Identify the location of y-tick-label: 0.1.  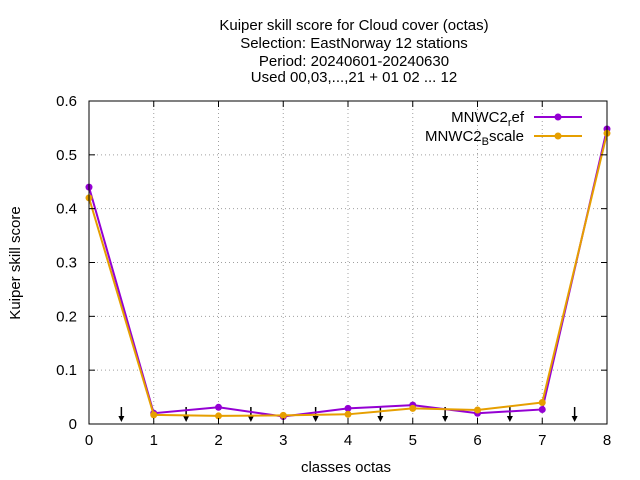
(66, 370).